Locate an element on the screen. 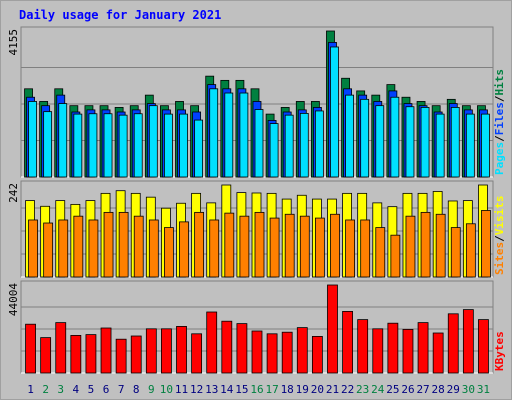  legend: Pages/Files/Hits is located at coordinates (499, 122).